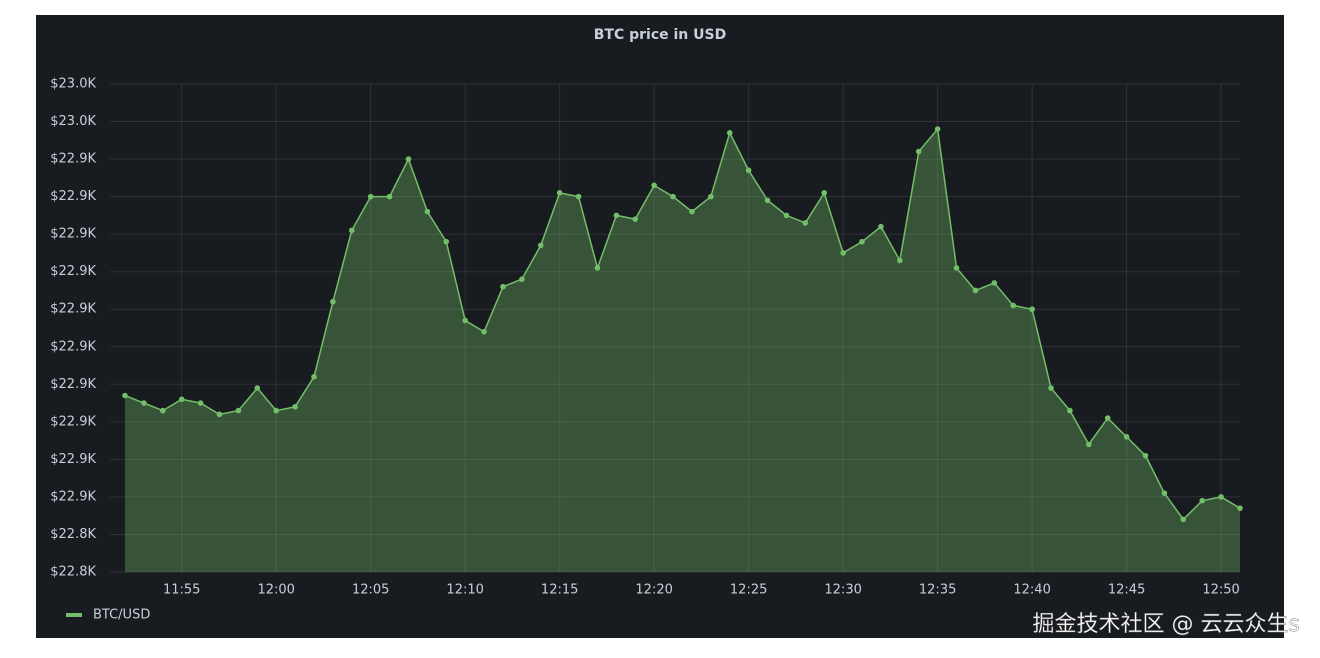 This screenshot has height=658, width=1320. Describe the element at coordinates (1031, 590) in the screenshot. I see `x-tick-label: 12:40` at that location.